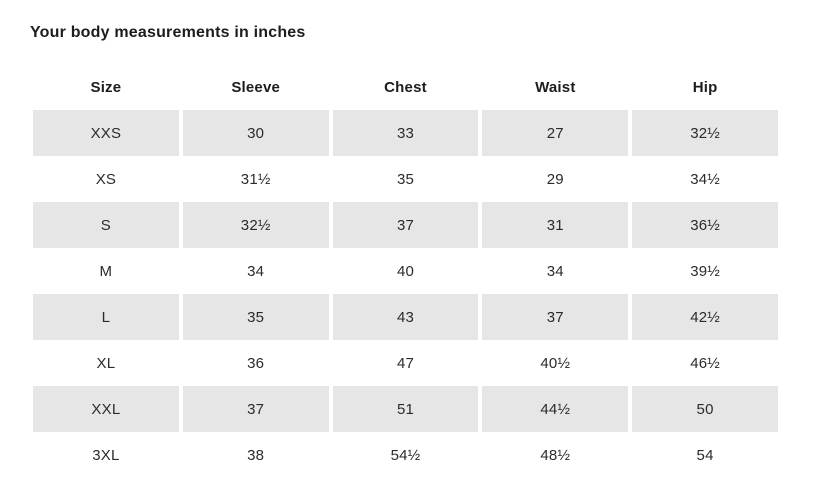 Image resolution: width=818 pixels, height=499 pixels. What do you see at coordinates (256, 455) in the screenshot?
I see `sleeve-cell: 38` at bounding box center [256, 455].